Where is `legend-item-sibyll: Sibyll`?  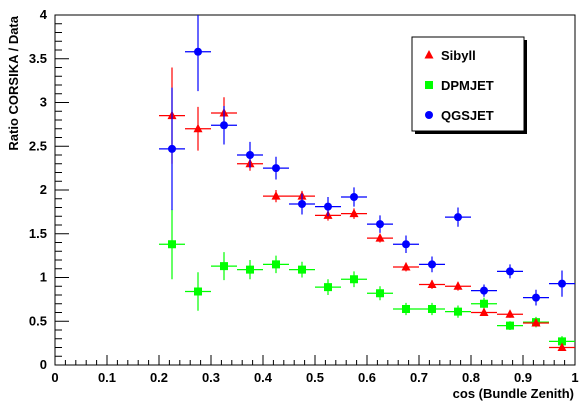
legend-item-sibyll: Sibyll is located at coordinates (450, 55).